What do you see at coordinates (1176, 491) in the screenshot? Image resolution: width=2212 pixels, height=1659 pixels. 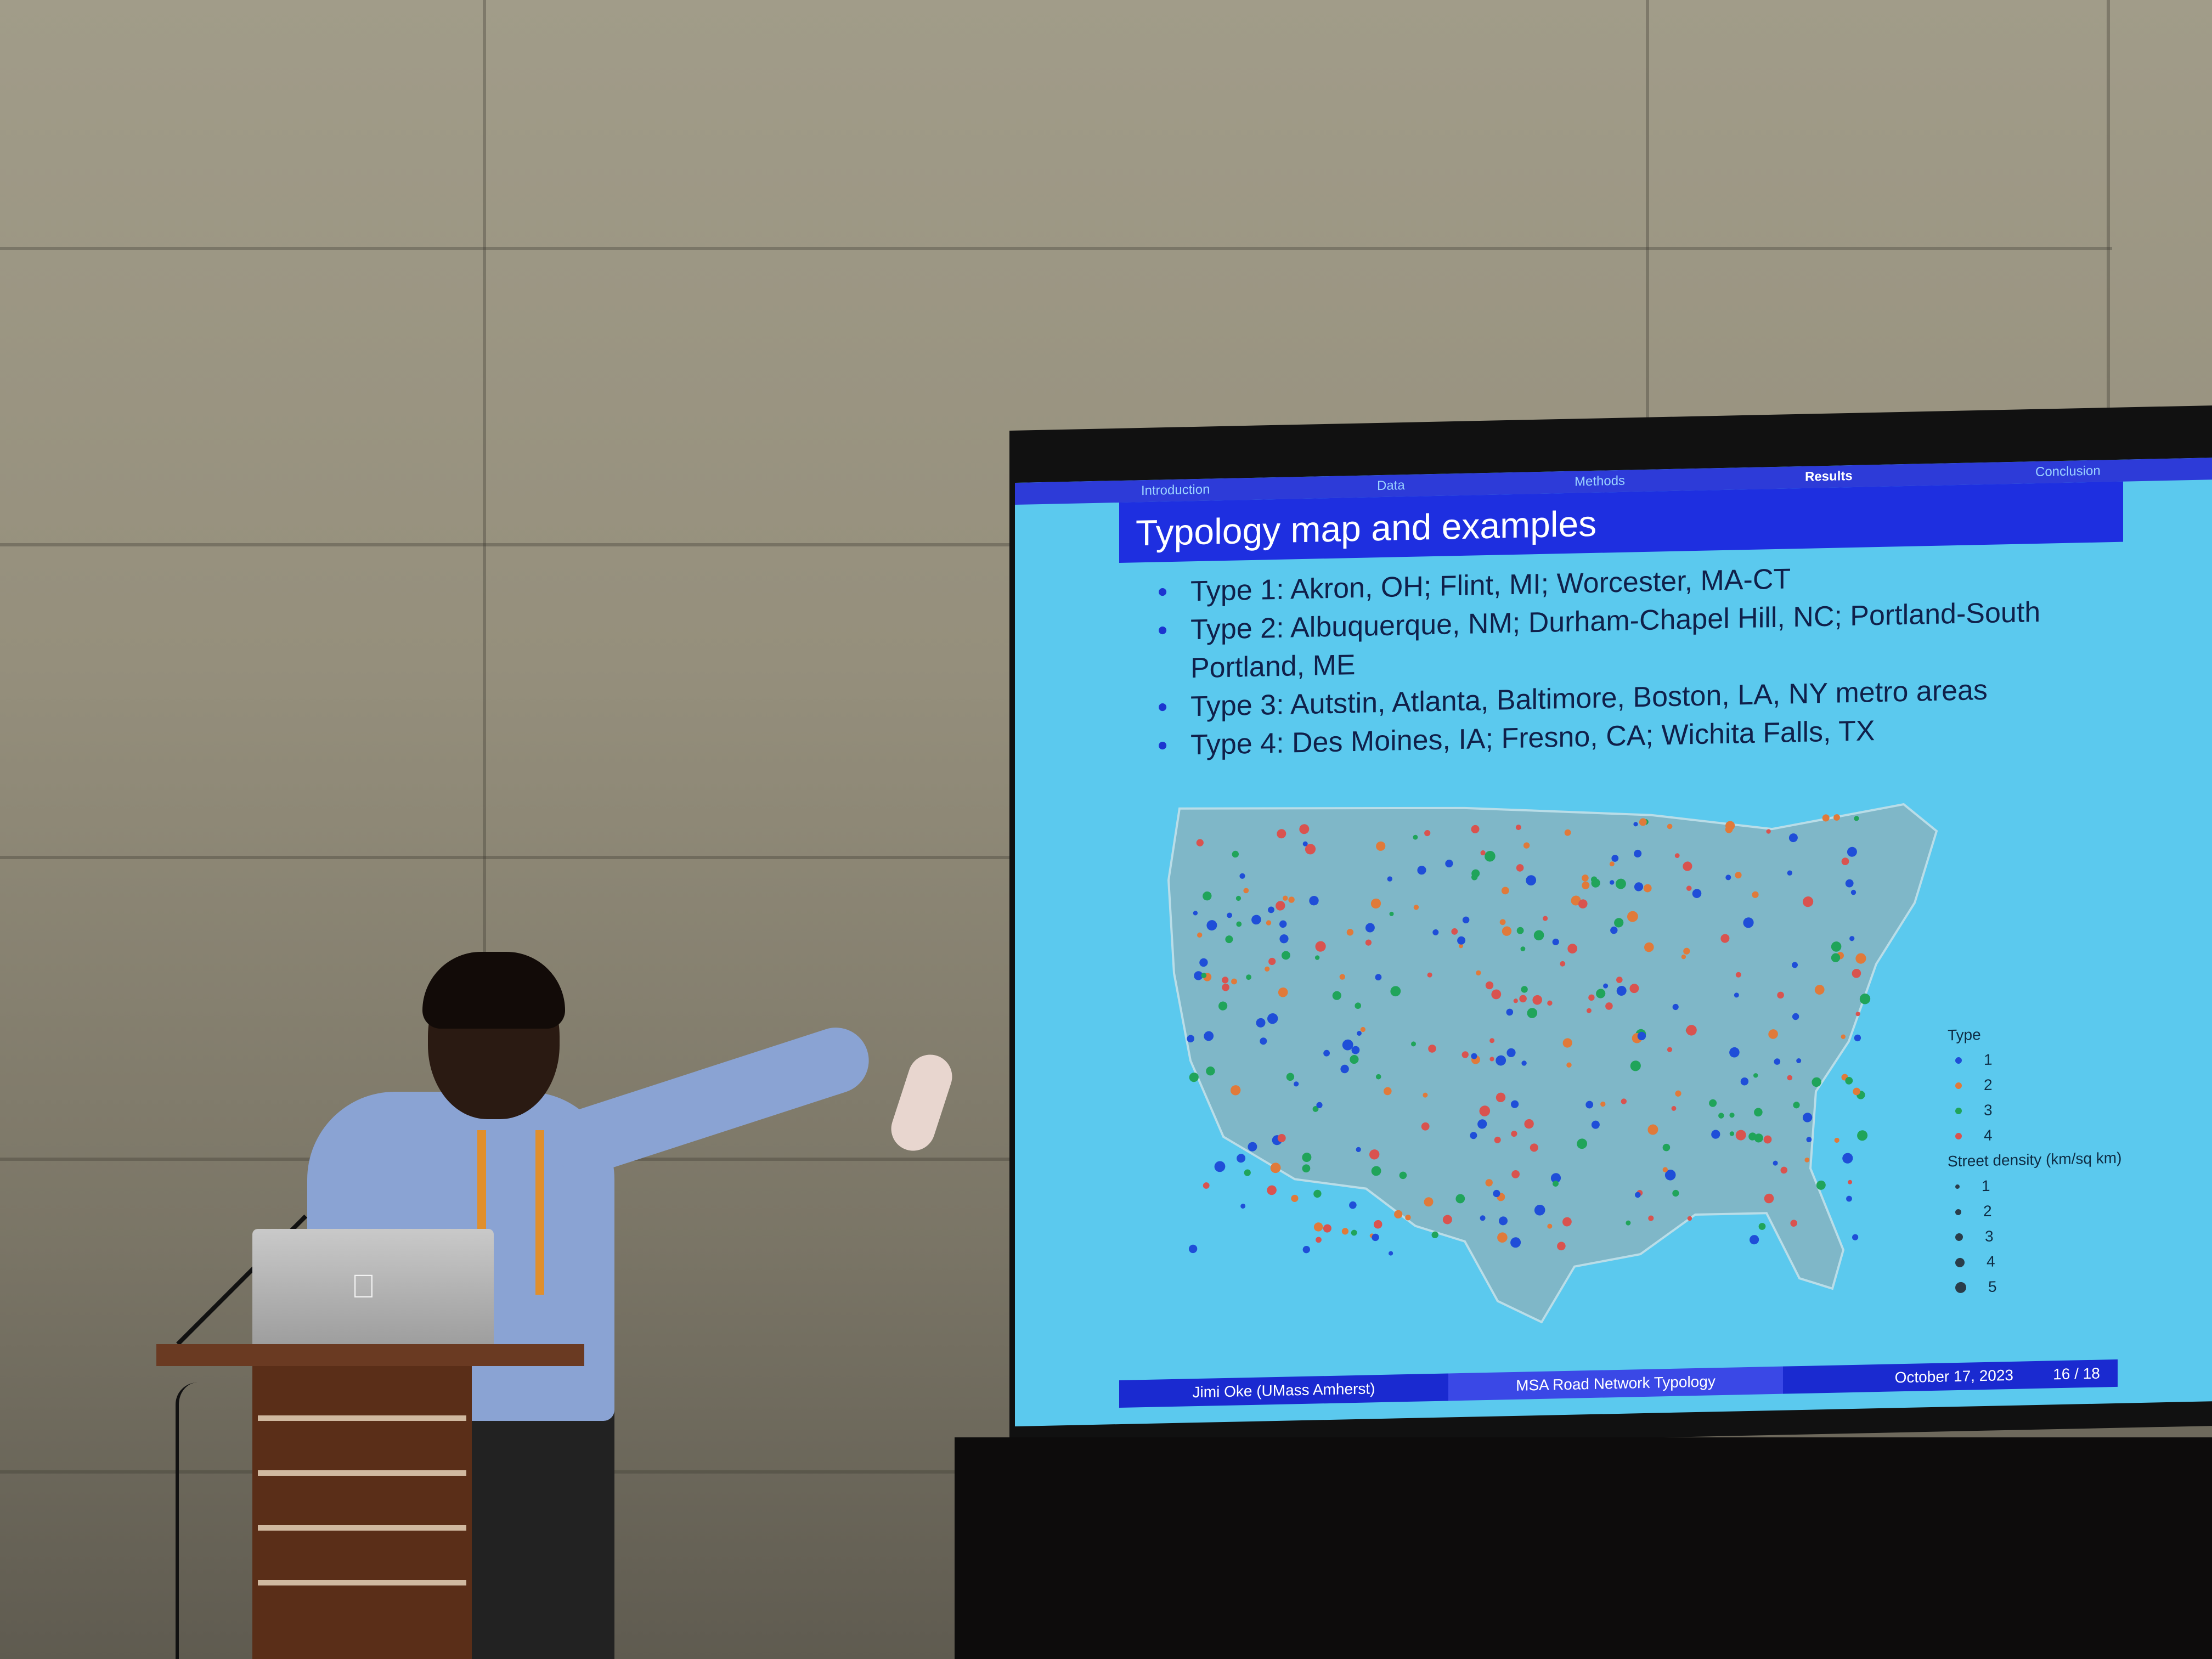 I see `nav-item-introduction: Introduction` at bounding box center [1176, 491].